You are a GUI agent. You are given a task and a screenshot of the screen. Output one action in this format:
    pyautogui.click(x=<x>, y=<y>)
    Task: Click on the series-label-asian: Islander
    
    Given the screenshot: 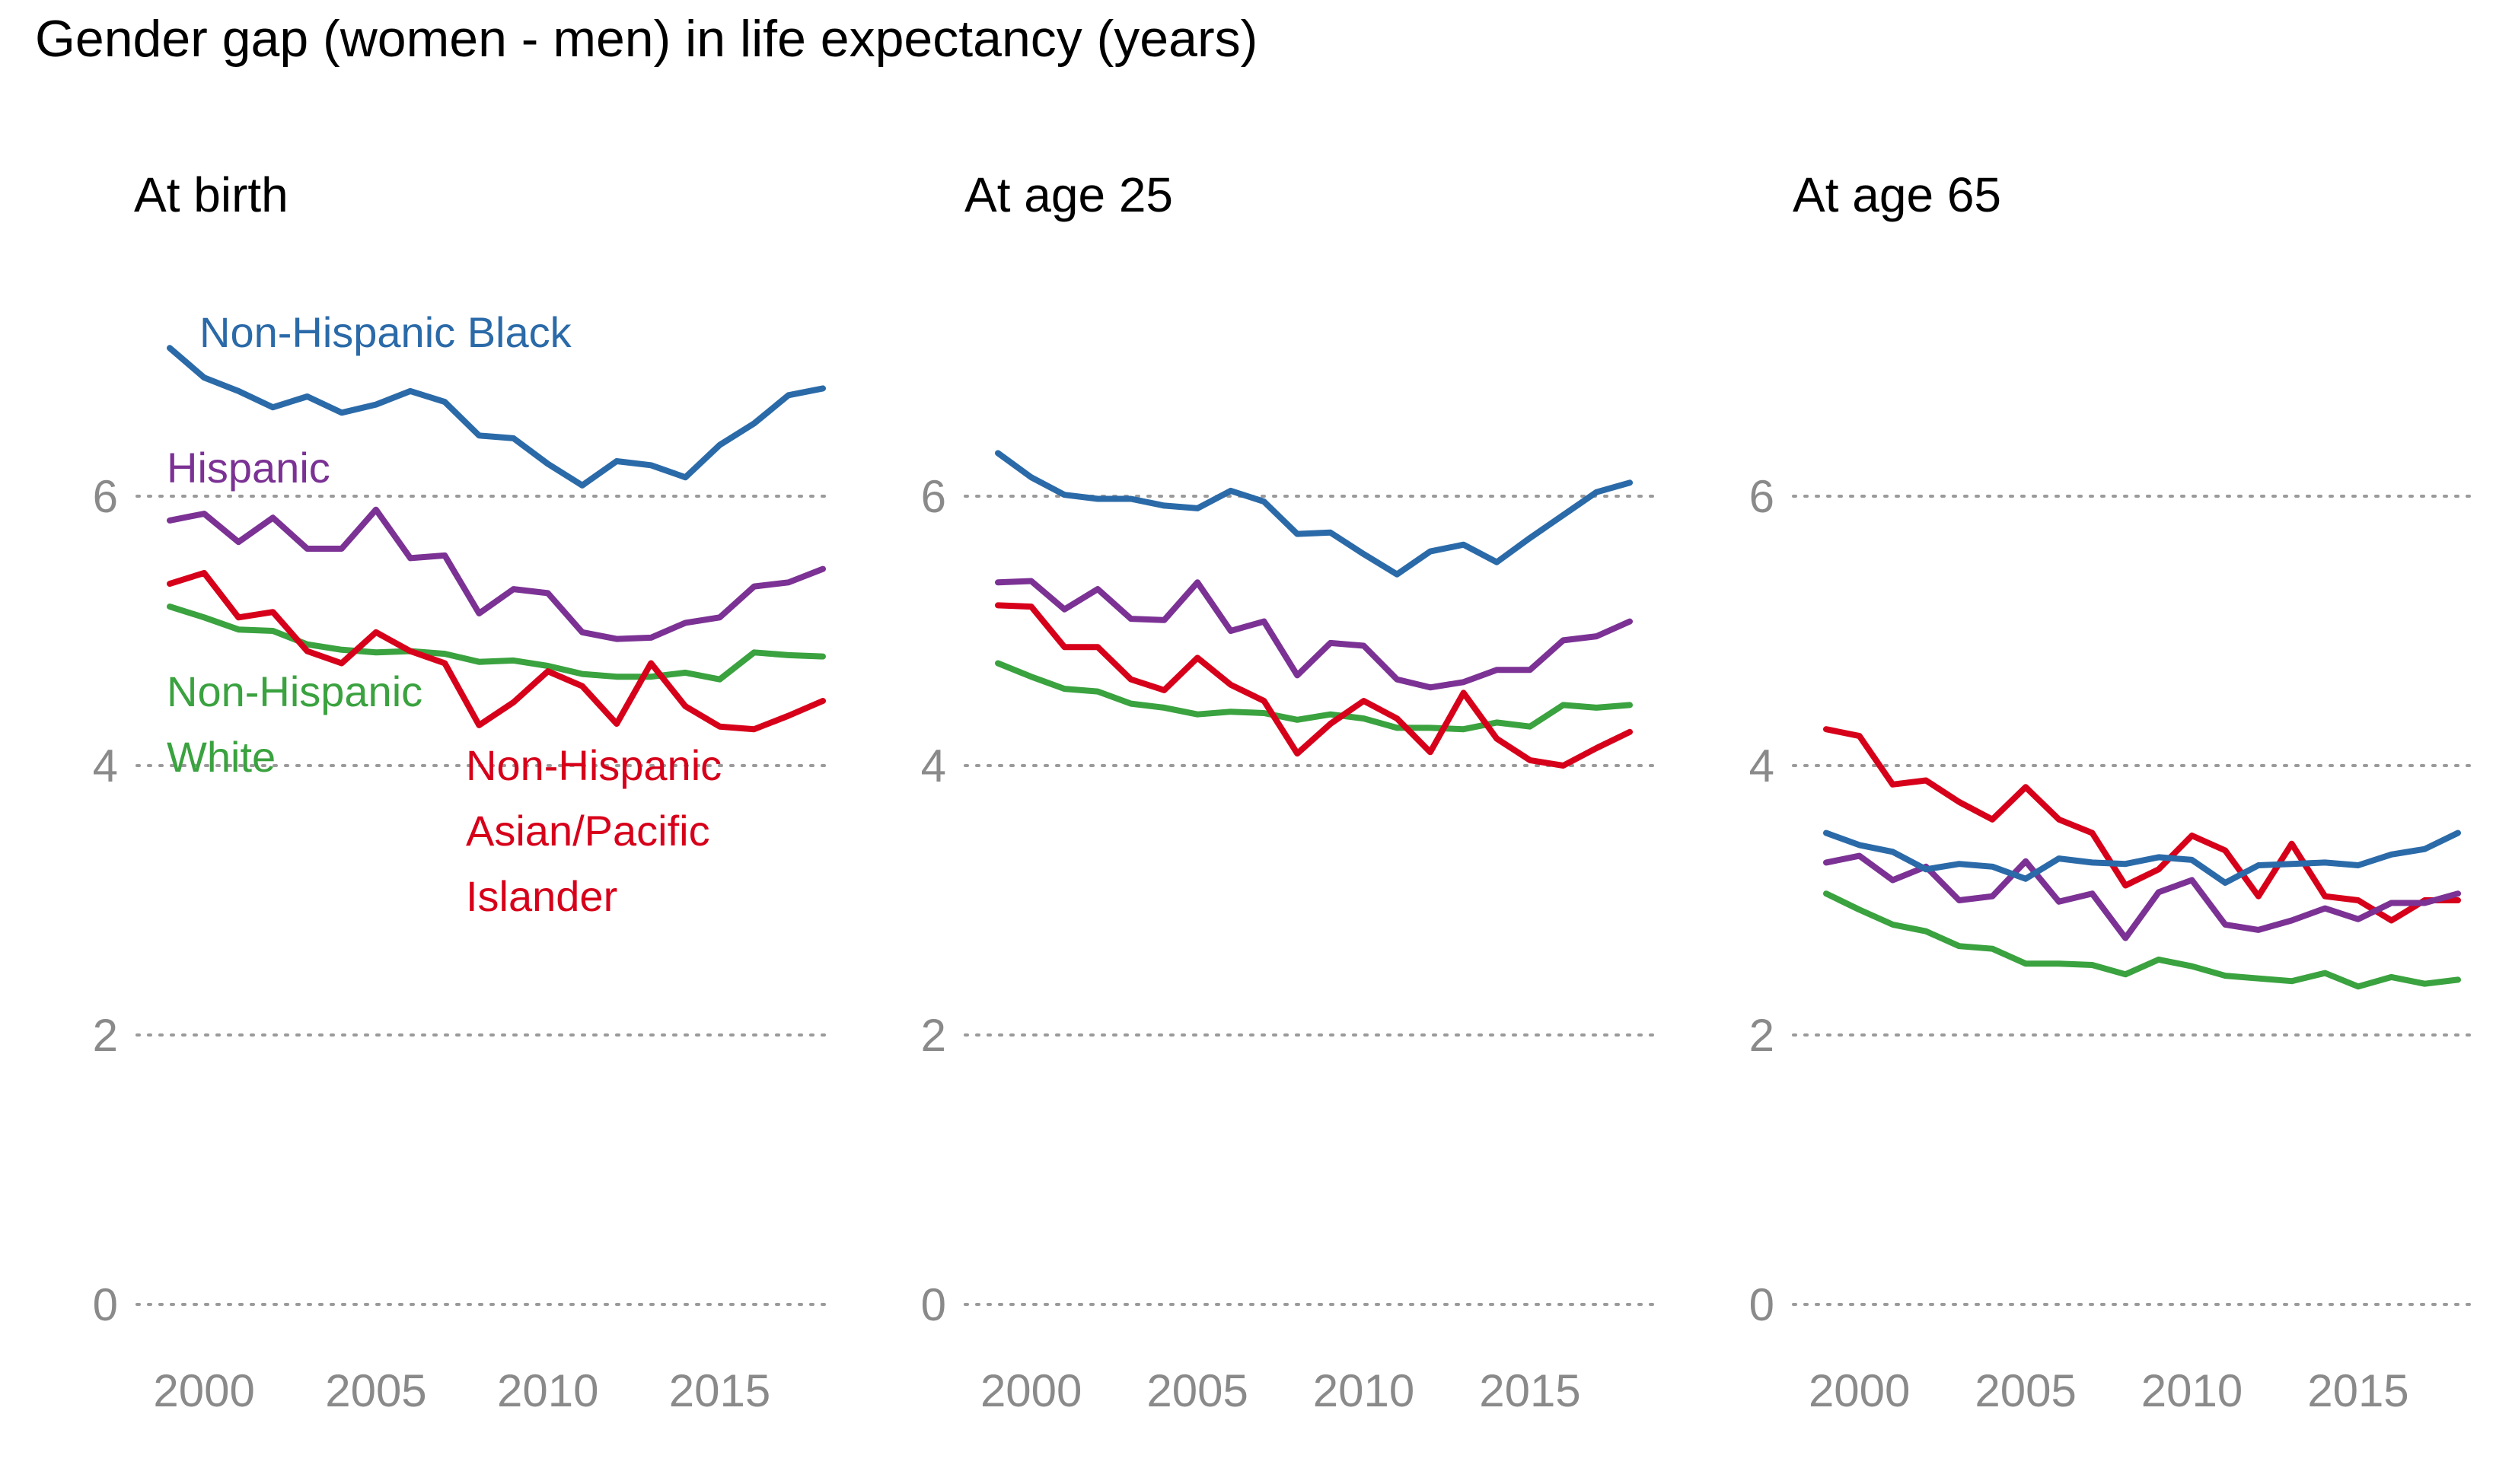 What is the action you would take?
    pyautogui.click(x=541, y=896)
    